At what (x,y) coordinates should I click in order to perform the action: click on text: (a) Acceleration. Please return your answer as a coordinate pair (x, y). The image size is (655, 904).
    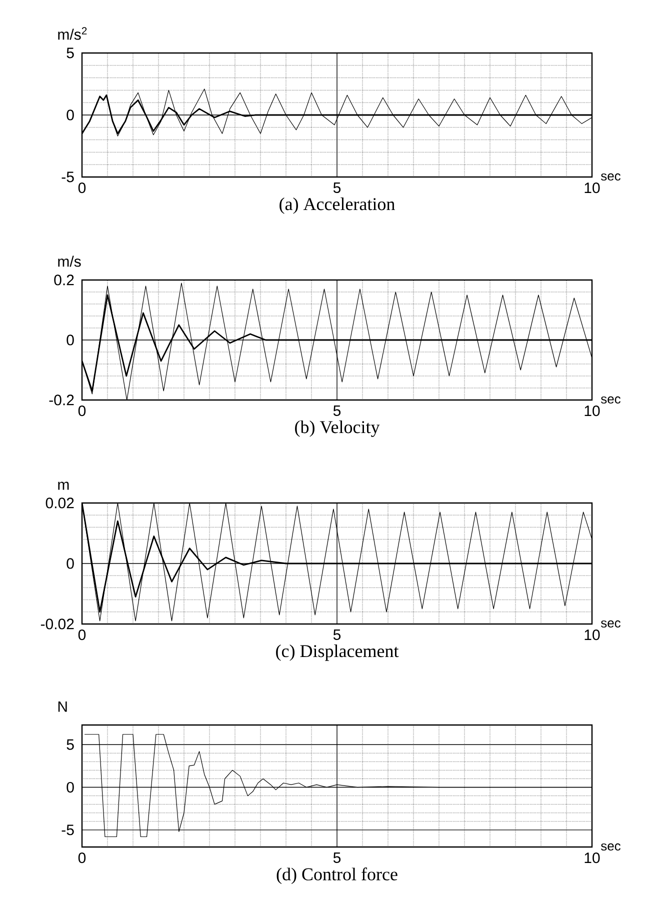
    Looking at the image, I should click on (337, 206).